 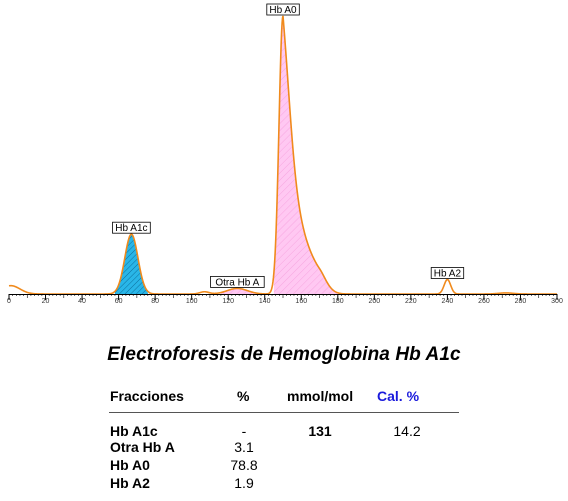 I want to click on row-label: Otra Hb A, so click(x=142, y=447).